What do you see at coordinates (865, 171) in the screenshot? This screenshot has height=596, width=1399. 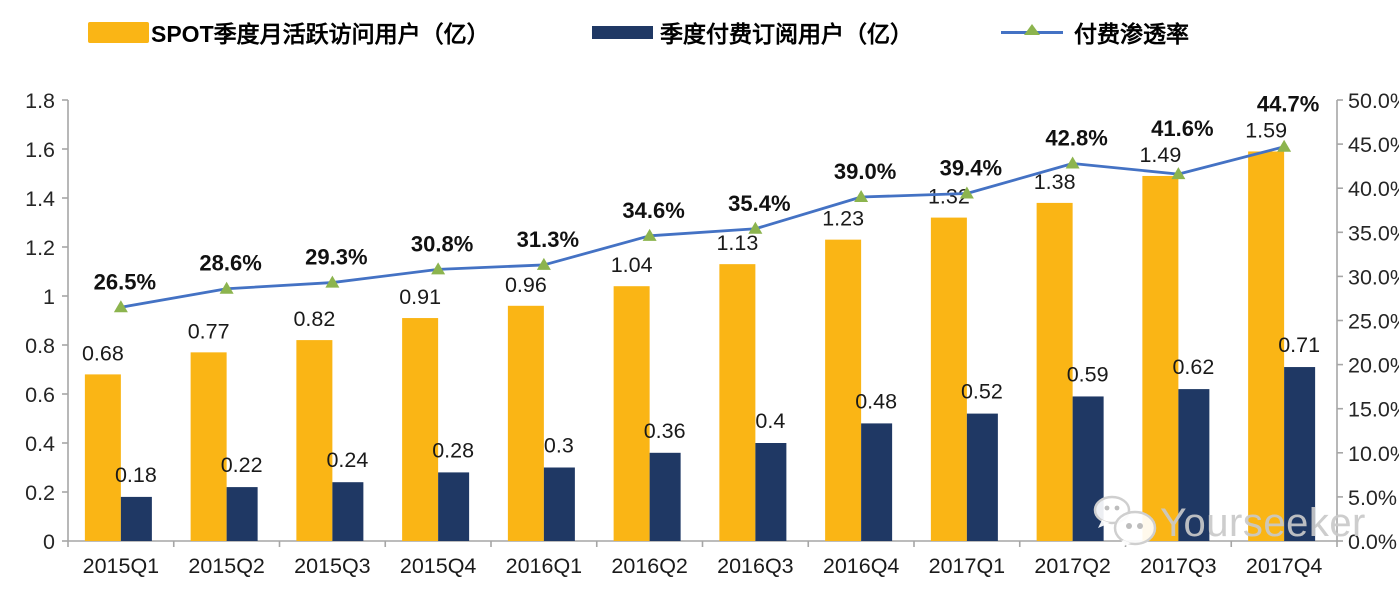 I see `penetration-value-label: 39.0%` at bounding box center [865, 171].